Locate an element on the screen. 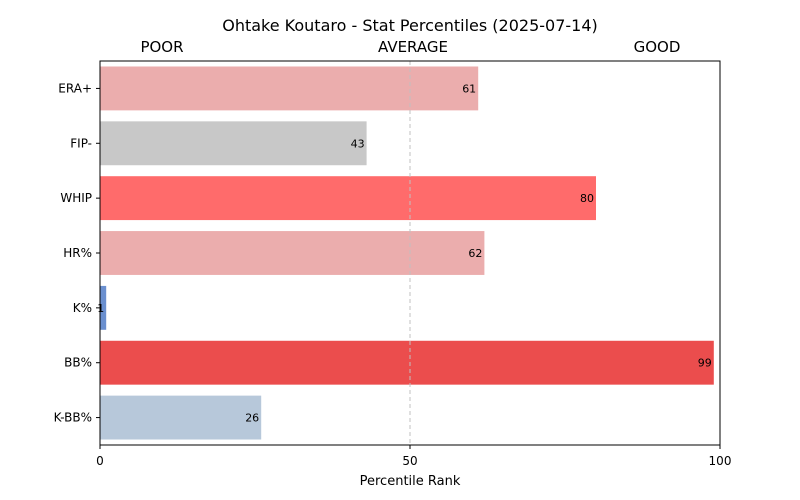 The width and height of the screenshot is (800, 500). bar-k- is located at coordinates (103, 307).